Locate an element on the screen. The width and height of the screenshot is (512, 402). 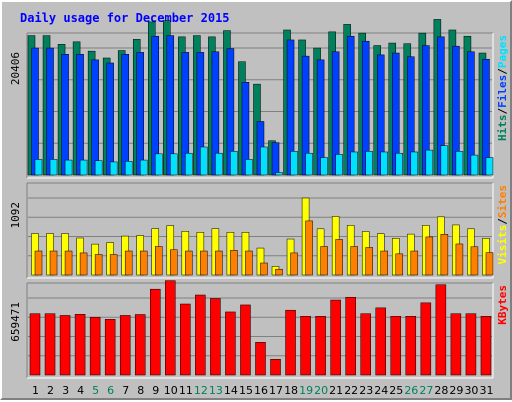
x-tick-label: 10 is located at coordinates (171, 390).